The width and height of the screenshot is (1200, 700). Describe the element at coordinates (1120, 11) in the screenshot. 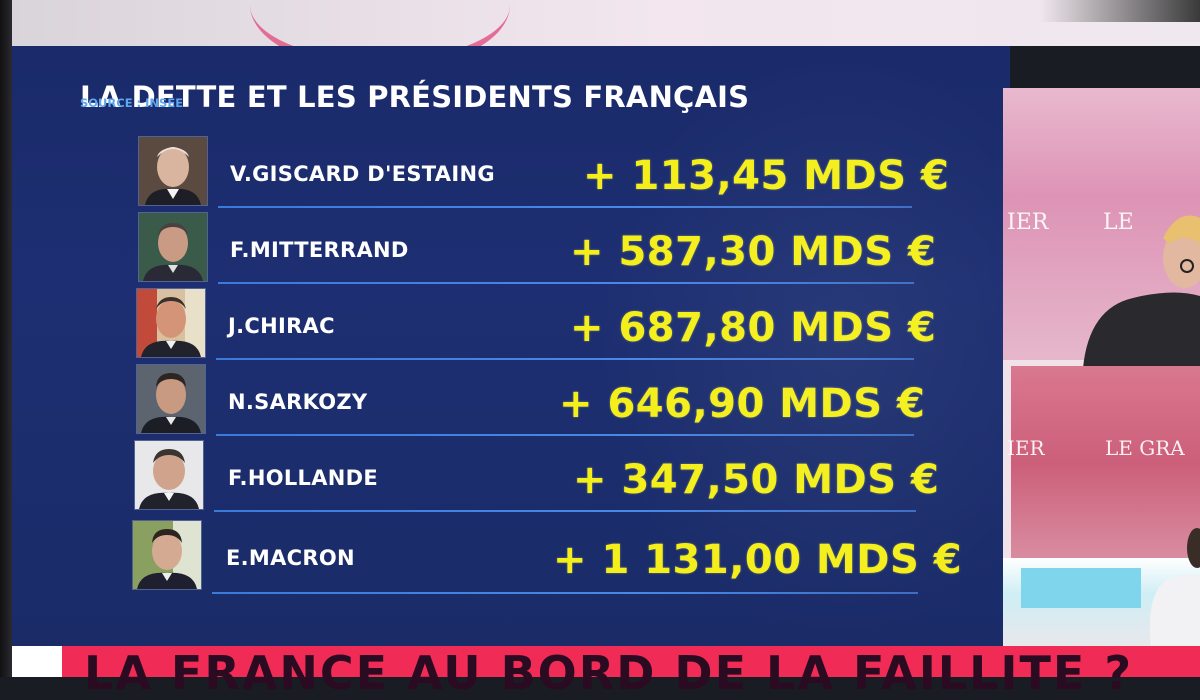

I see `tv-bezel-corner` at that location.